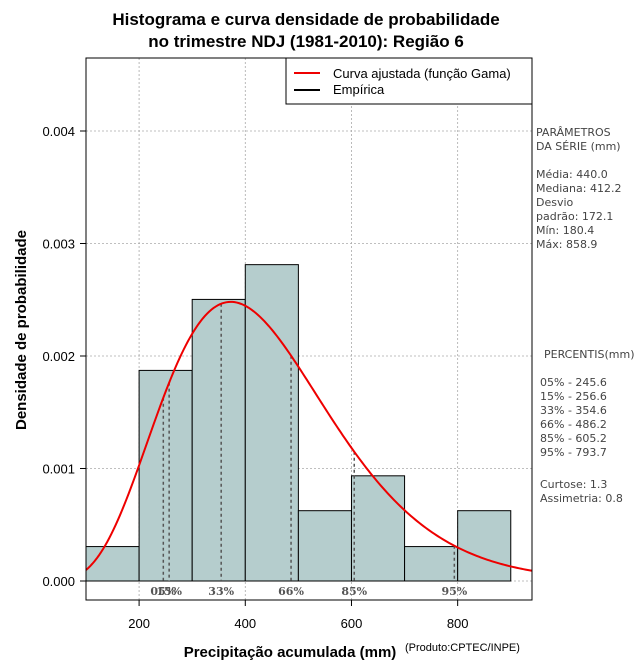  I want to click on y-tick-label-0.001: 0.001, so click(58, 469).